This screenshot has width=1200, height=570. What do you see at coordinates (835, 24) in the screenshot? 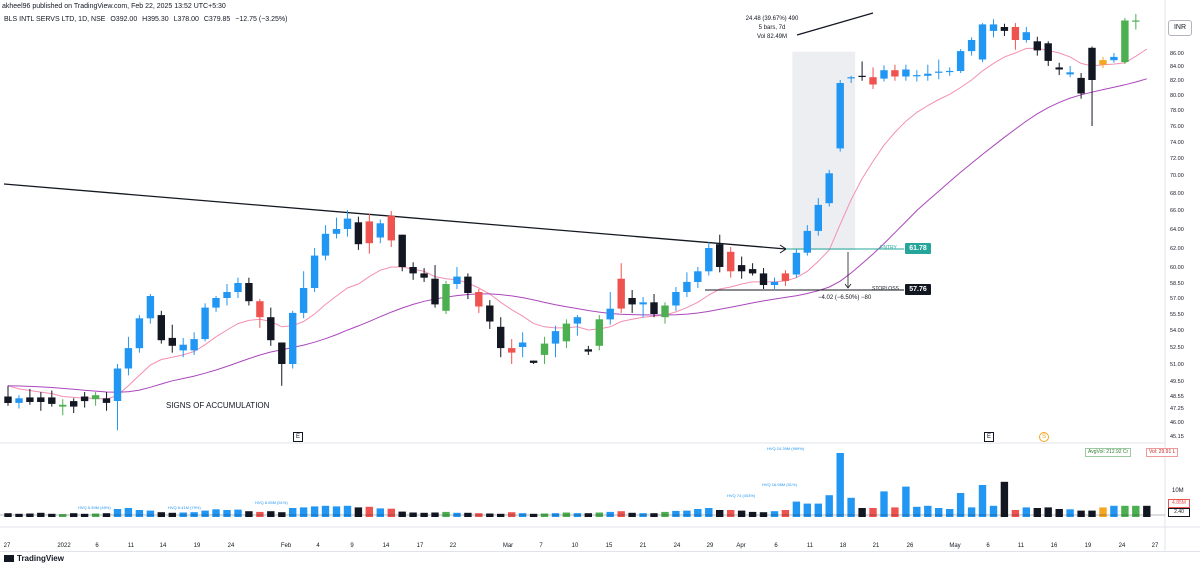
I see `measure-pointer-line` at bounding box center [835, 24].